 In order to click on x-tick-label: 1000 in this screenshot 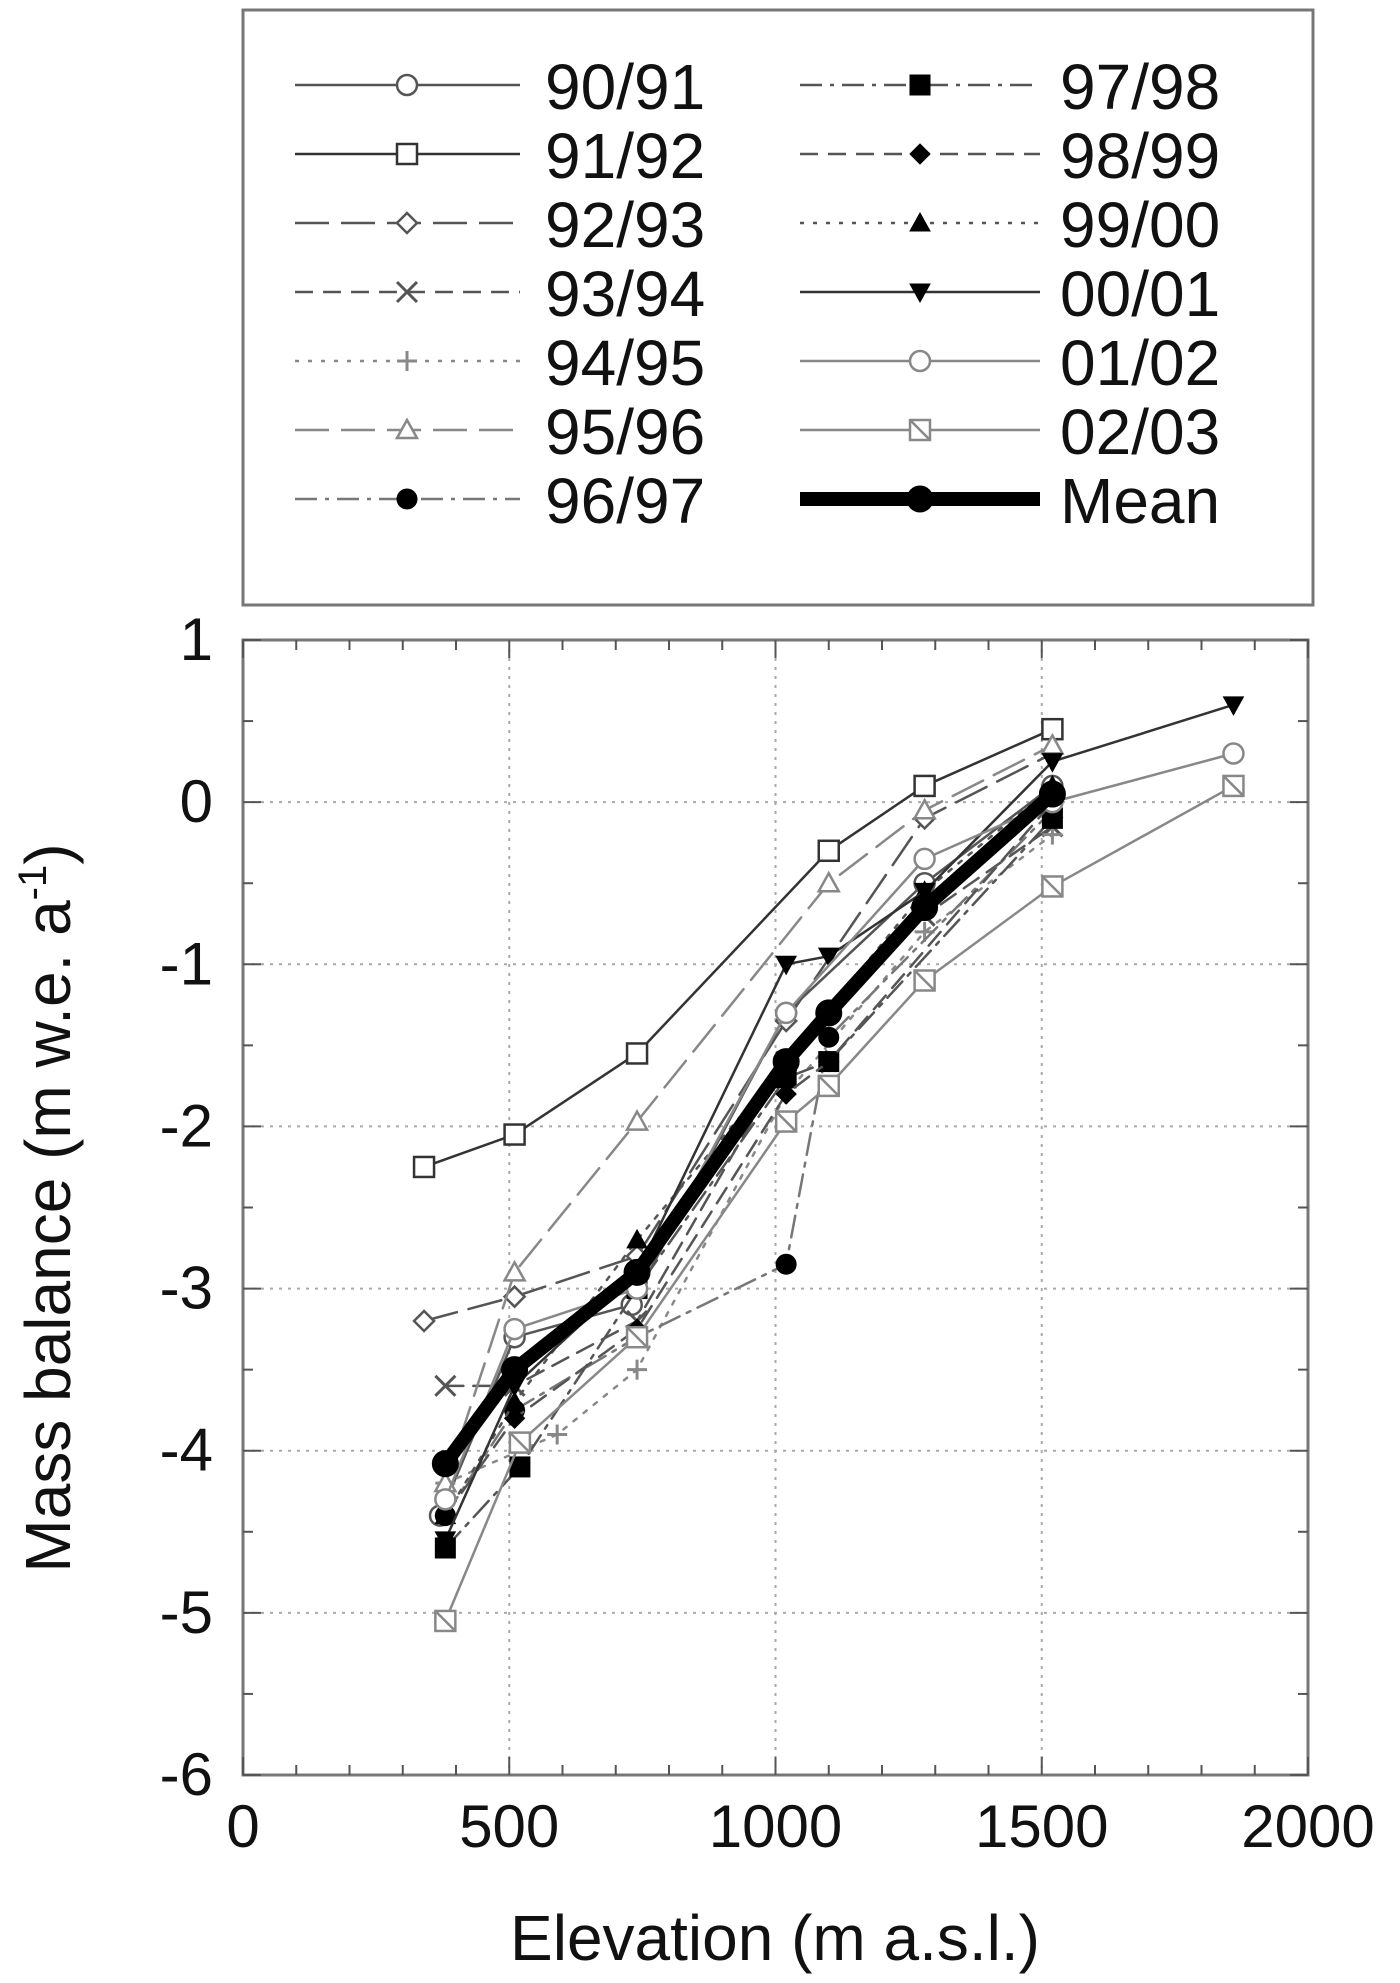, I will do `click(775, 1826)`.